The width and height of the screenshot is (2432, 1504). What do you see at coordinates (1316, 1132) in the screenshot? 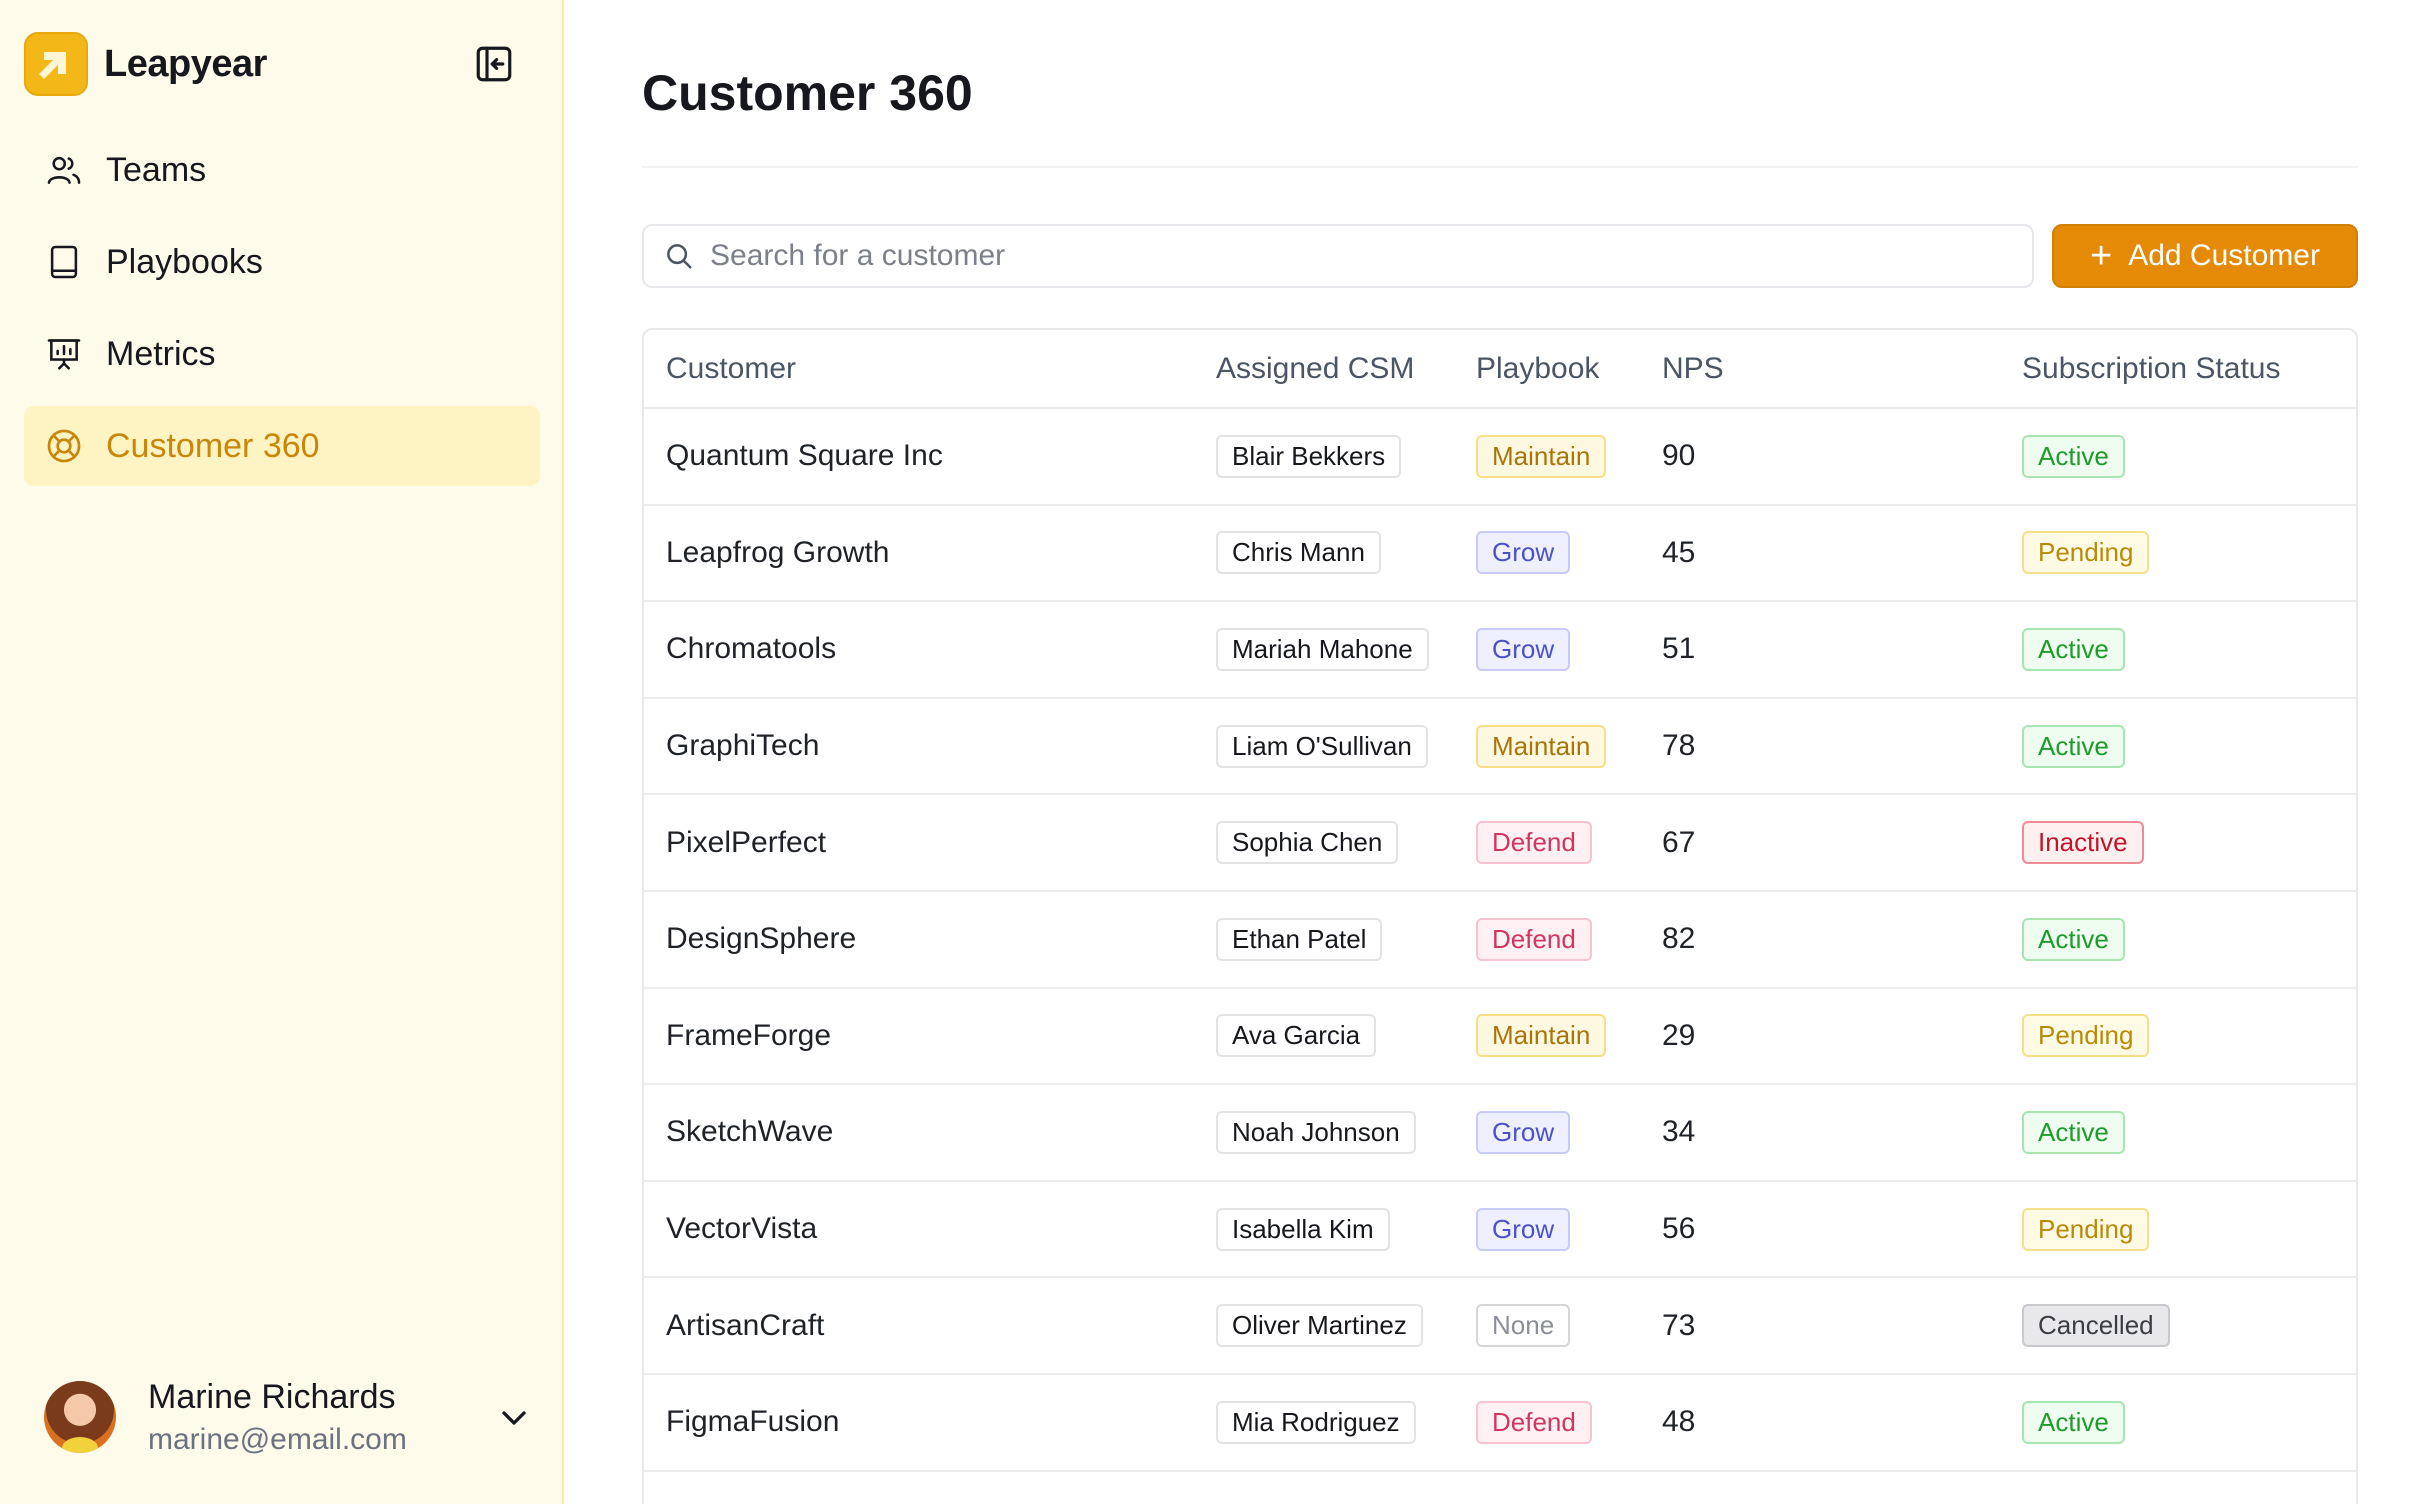
I see `csm-tag: Noah Johnson` at bounding box center [1316, 1132].